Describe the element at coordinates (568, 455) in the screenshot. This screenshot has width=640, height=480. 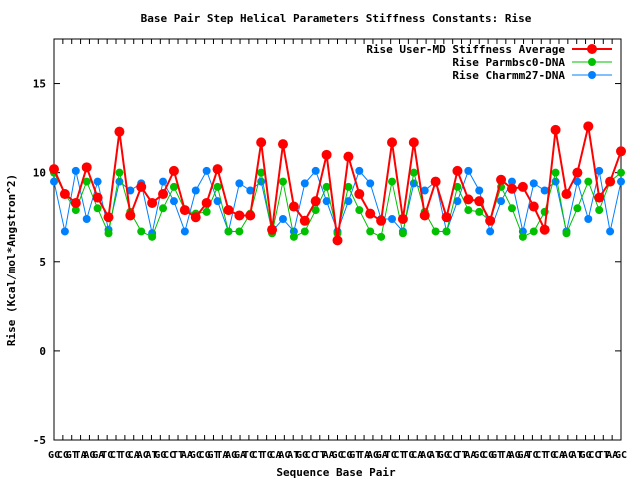
I see `x-tick-label: AC` at that location.